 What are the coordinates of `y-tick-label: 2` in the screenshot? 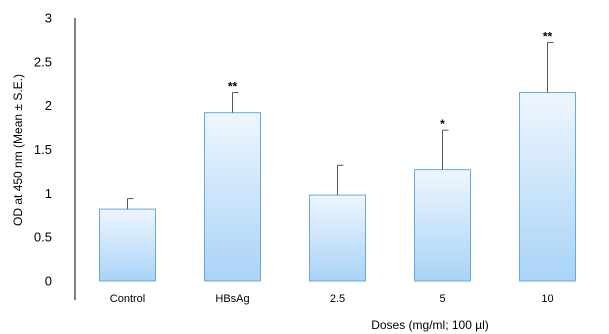 It's located at (48, 105).